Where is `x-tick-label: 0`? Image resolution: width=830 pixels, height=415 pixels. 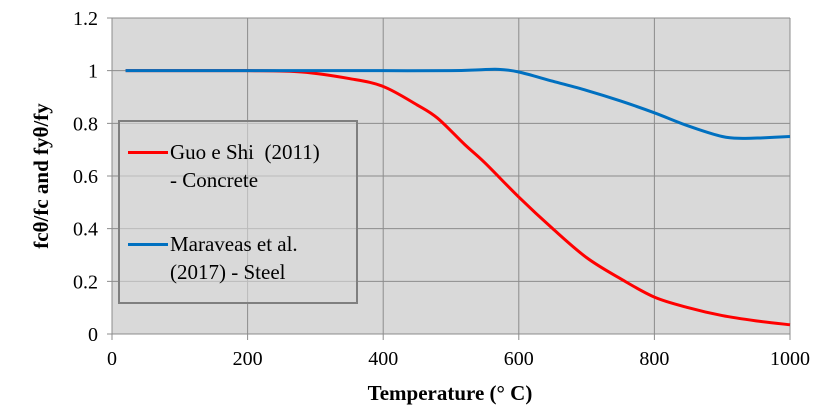 x-tick-label: 0 is located at coordinates (112, 359).